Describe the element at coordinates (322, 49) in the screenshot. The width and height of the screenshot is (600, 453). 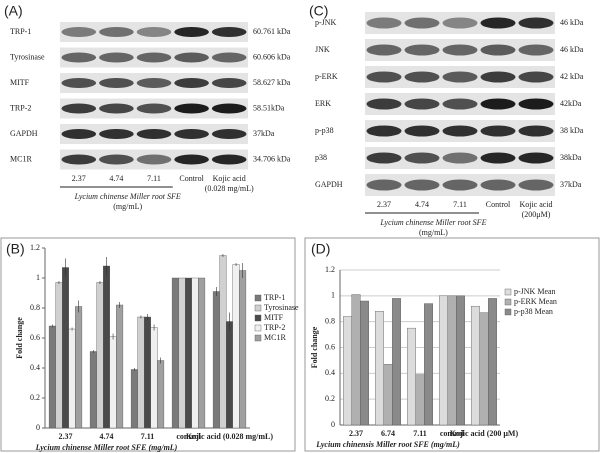
I see `row-label: JNK` at that location.